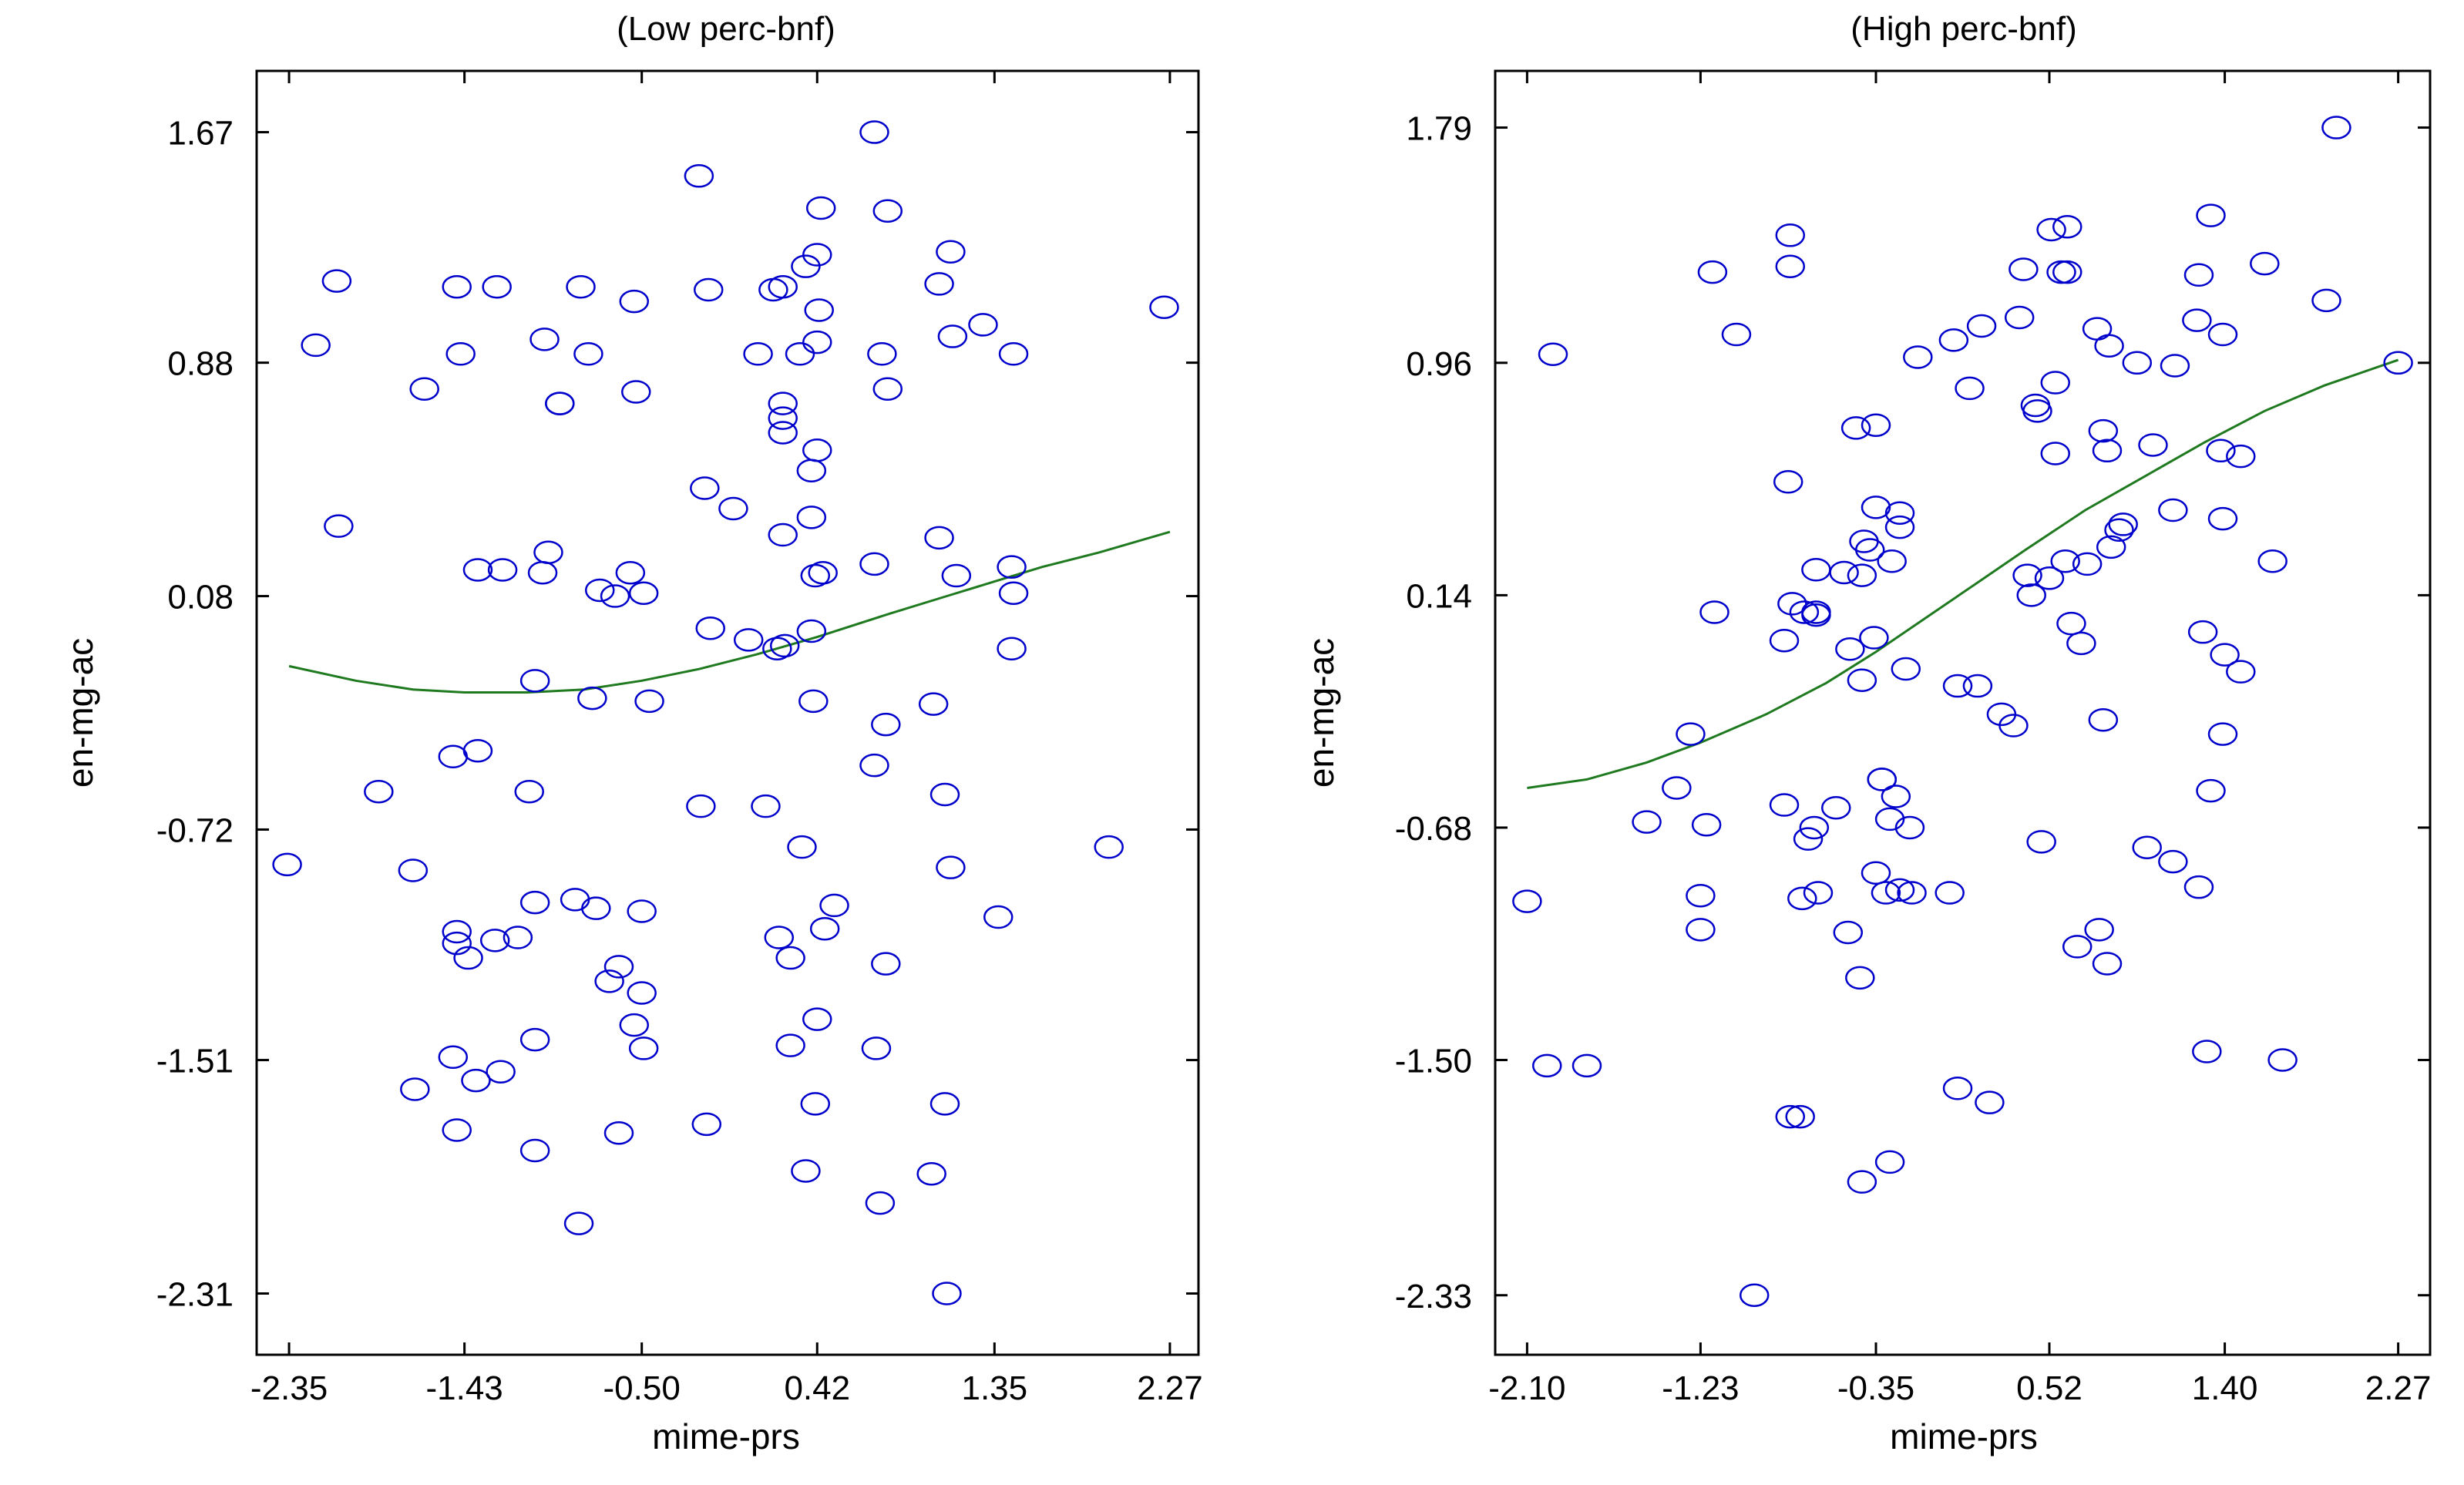 The height and width of the screenshot is (1485, 2464). I want to click on x-tick-label: -2.35, so click(289, 1388).